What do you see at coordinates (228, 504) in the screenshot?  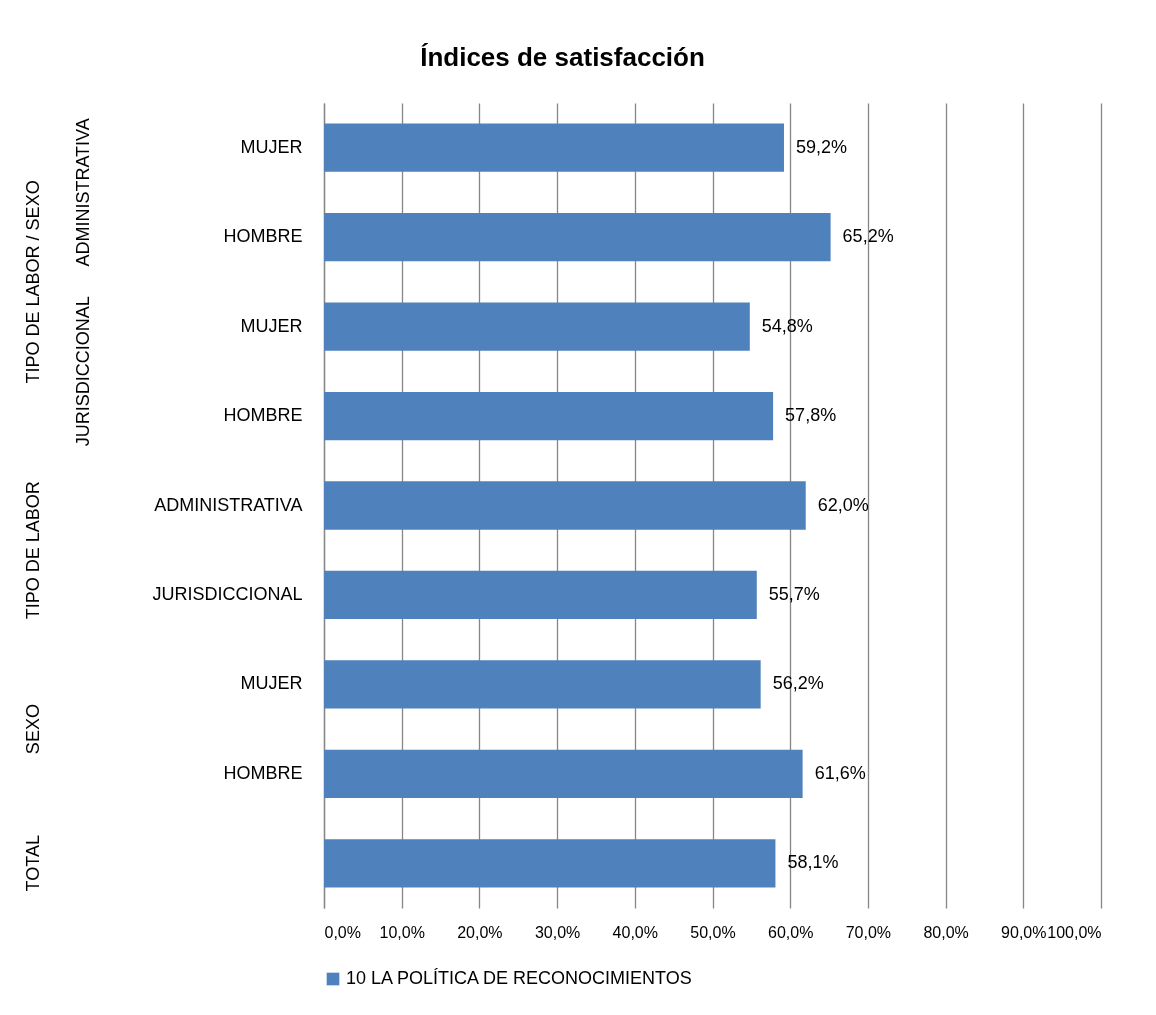 I see `y-tick-label: ADMINISTRATIVA` at bounding box center [228, 504].